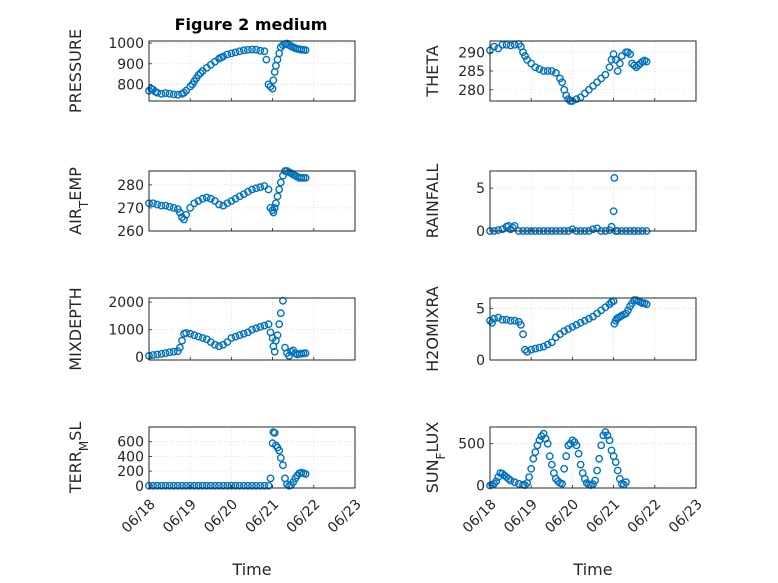 This screenshot has height=583, width=778. I want to click on axes-box, so click(593, 457).